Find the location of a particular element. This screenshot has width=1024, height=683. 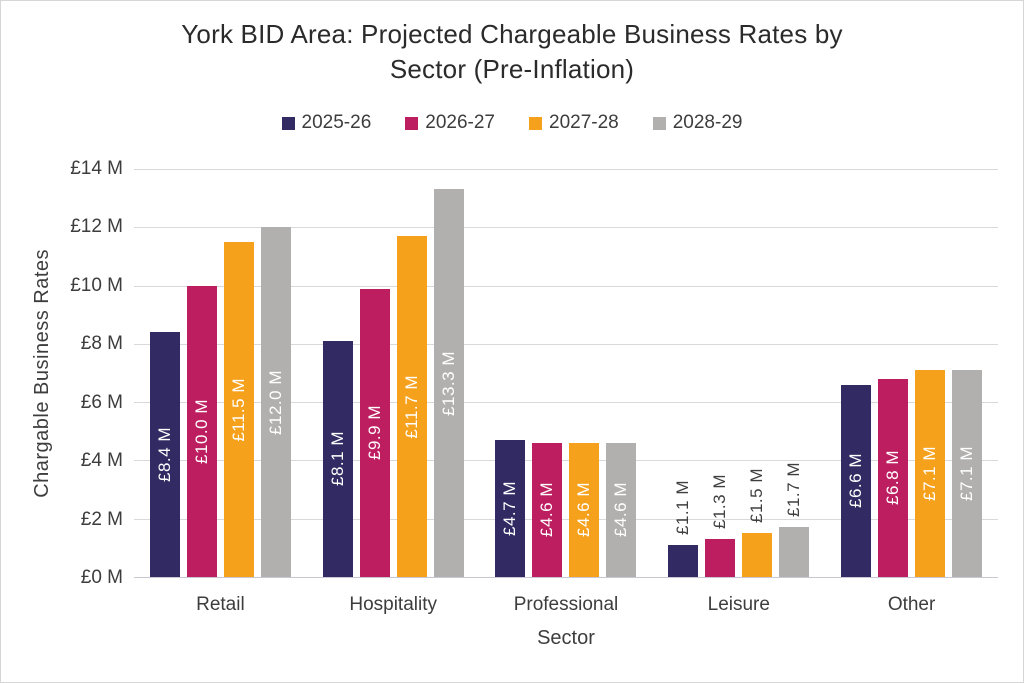

bar-value-text: £9.9 M is located at coordinates (374, 433).